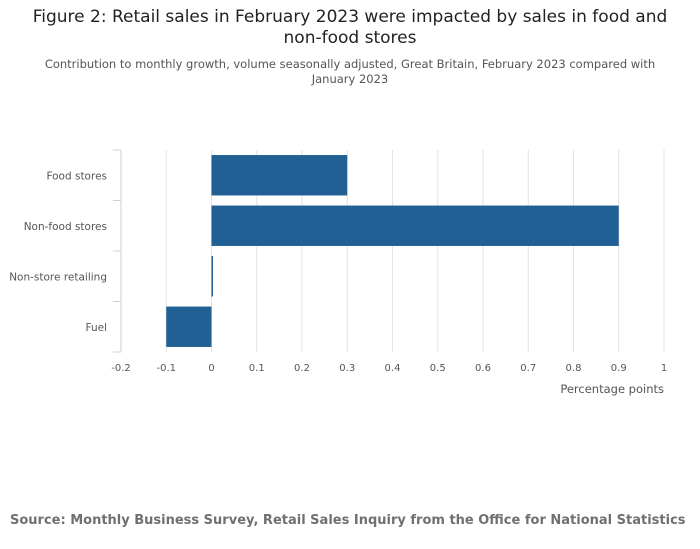 This screenshot has height=549, width=700. What do you see at coordinates (438, 368) in the screenshot?
I see `x-tick-label: 0.5` at bounding box center [438, 368].